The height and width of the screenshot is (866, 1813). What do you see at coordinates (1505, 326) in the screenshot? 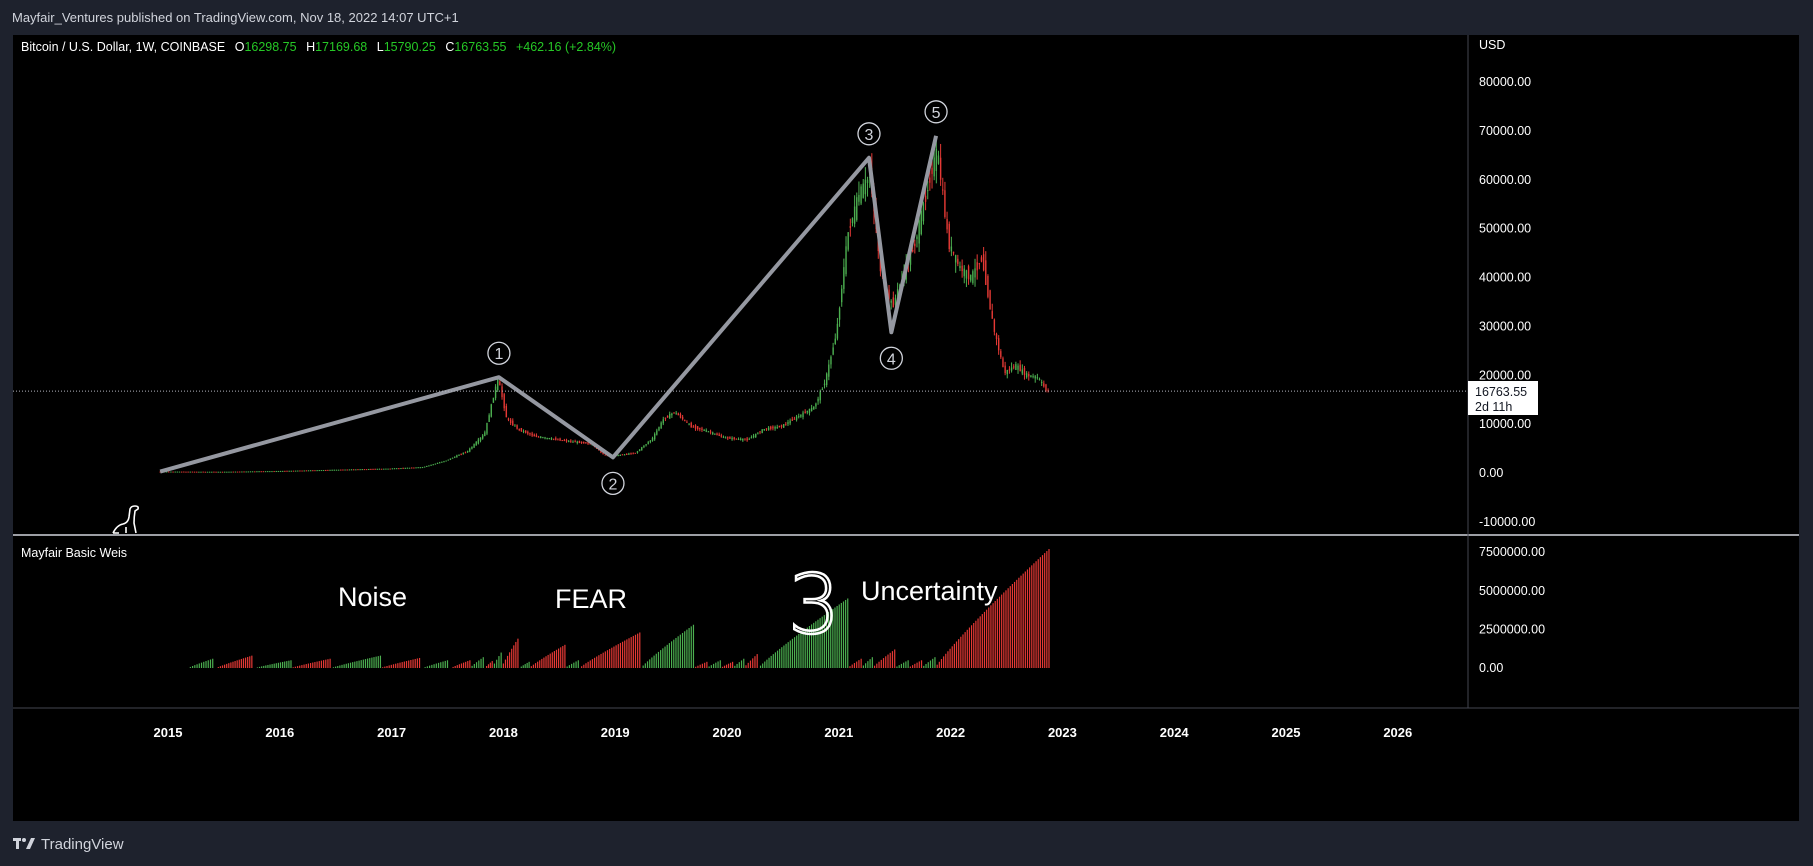
I see `price-tick: 30000.00` at bounding box center [1505, 326].